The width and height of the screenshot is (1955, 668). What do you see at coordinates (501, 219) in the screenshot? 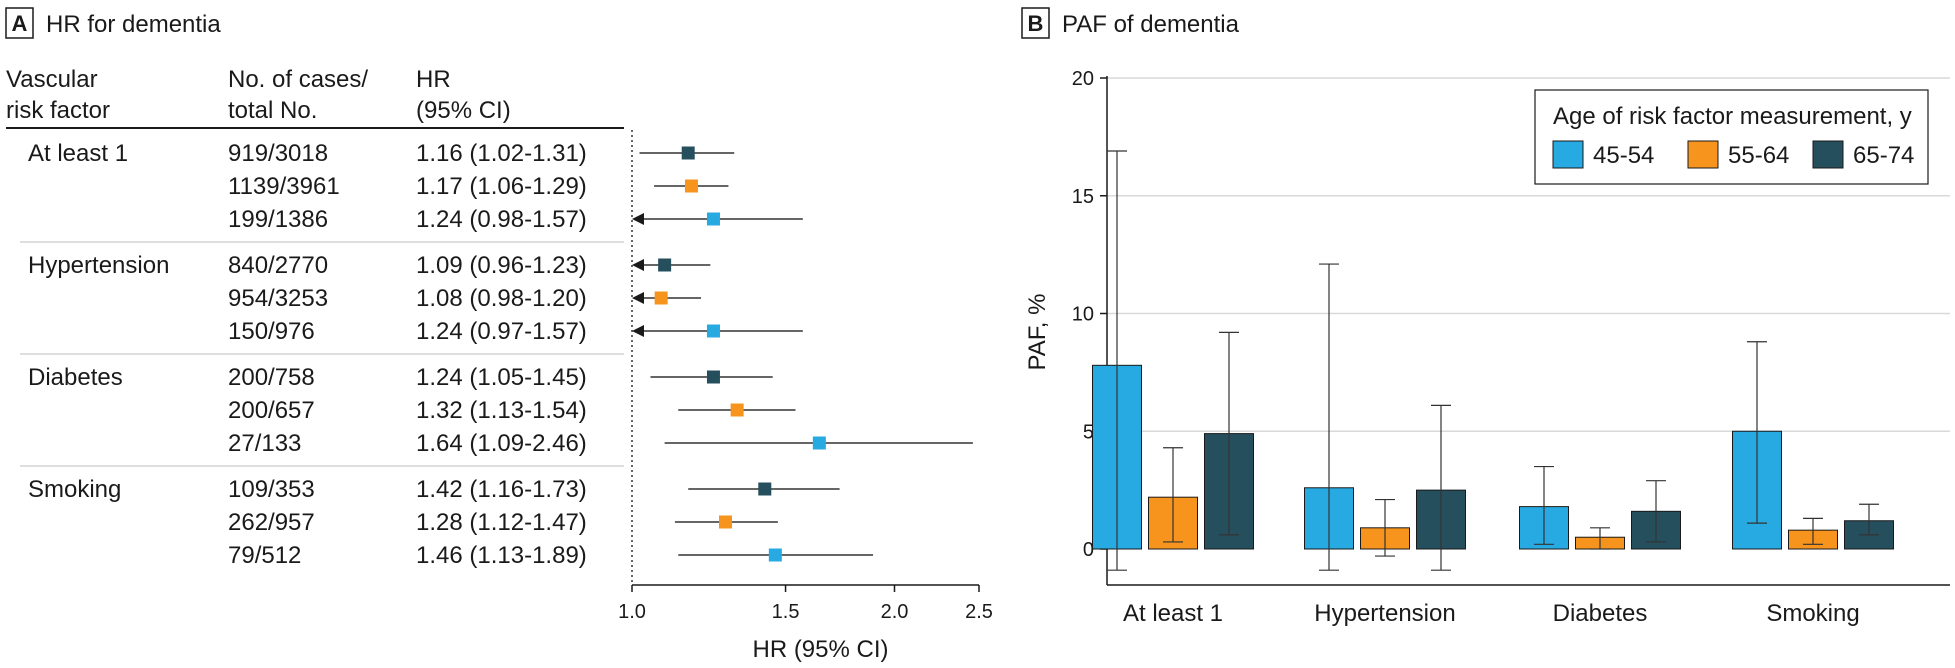
I see `hr-cell: 1.24 (0.98-1.57)` at bounding box center [501, 219].